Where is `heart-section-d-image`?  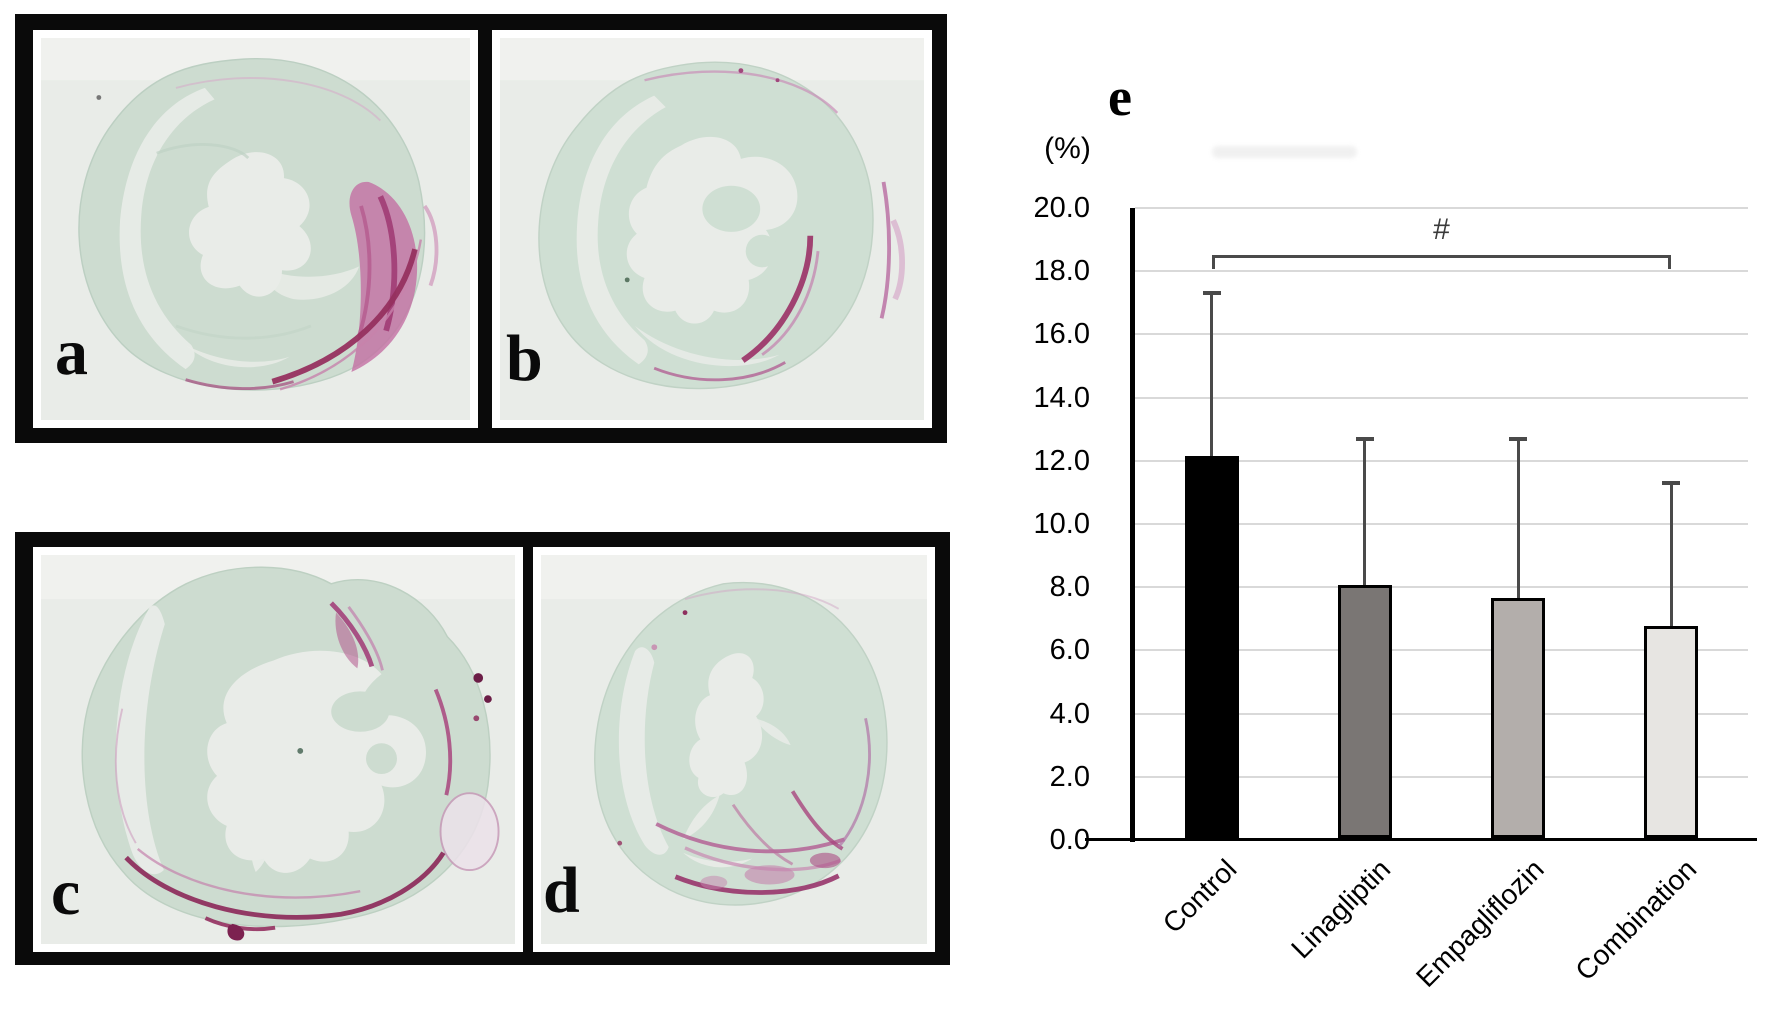
heart-section-d-image is located at coordinates (734, 749).